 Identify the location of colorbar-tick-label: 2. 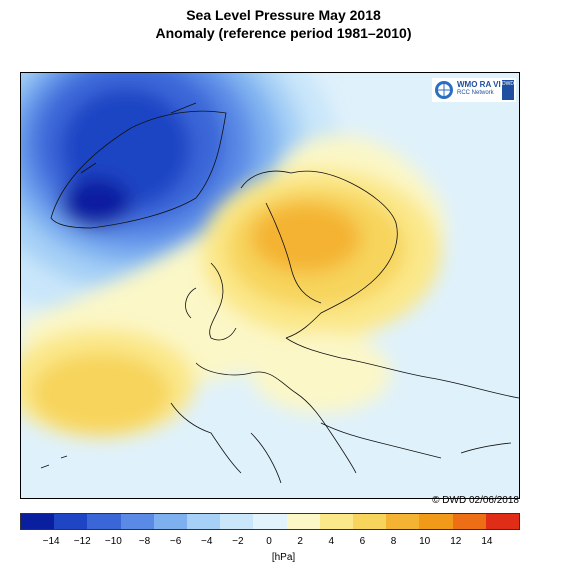
(300, 541).